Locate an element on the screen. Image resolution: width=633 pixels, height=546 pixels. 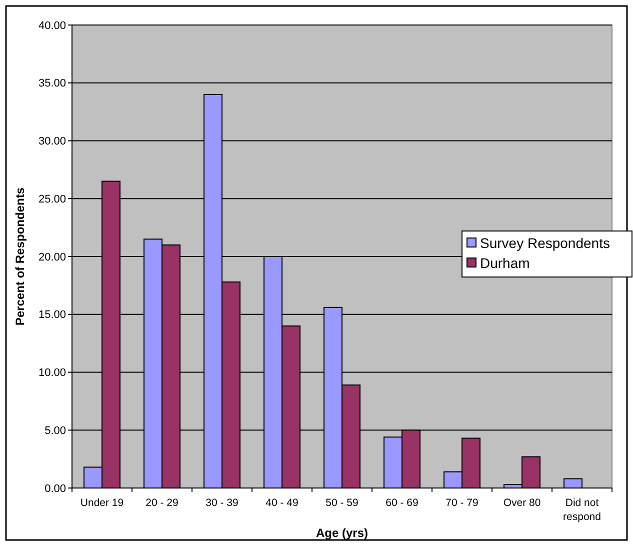
legend-label: Survey Respondents is located at coordinates (545, 242).